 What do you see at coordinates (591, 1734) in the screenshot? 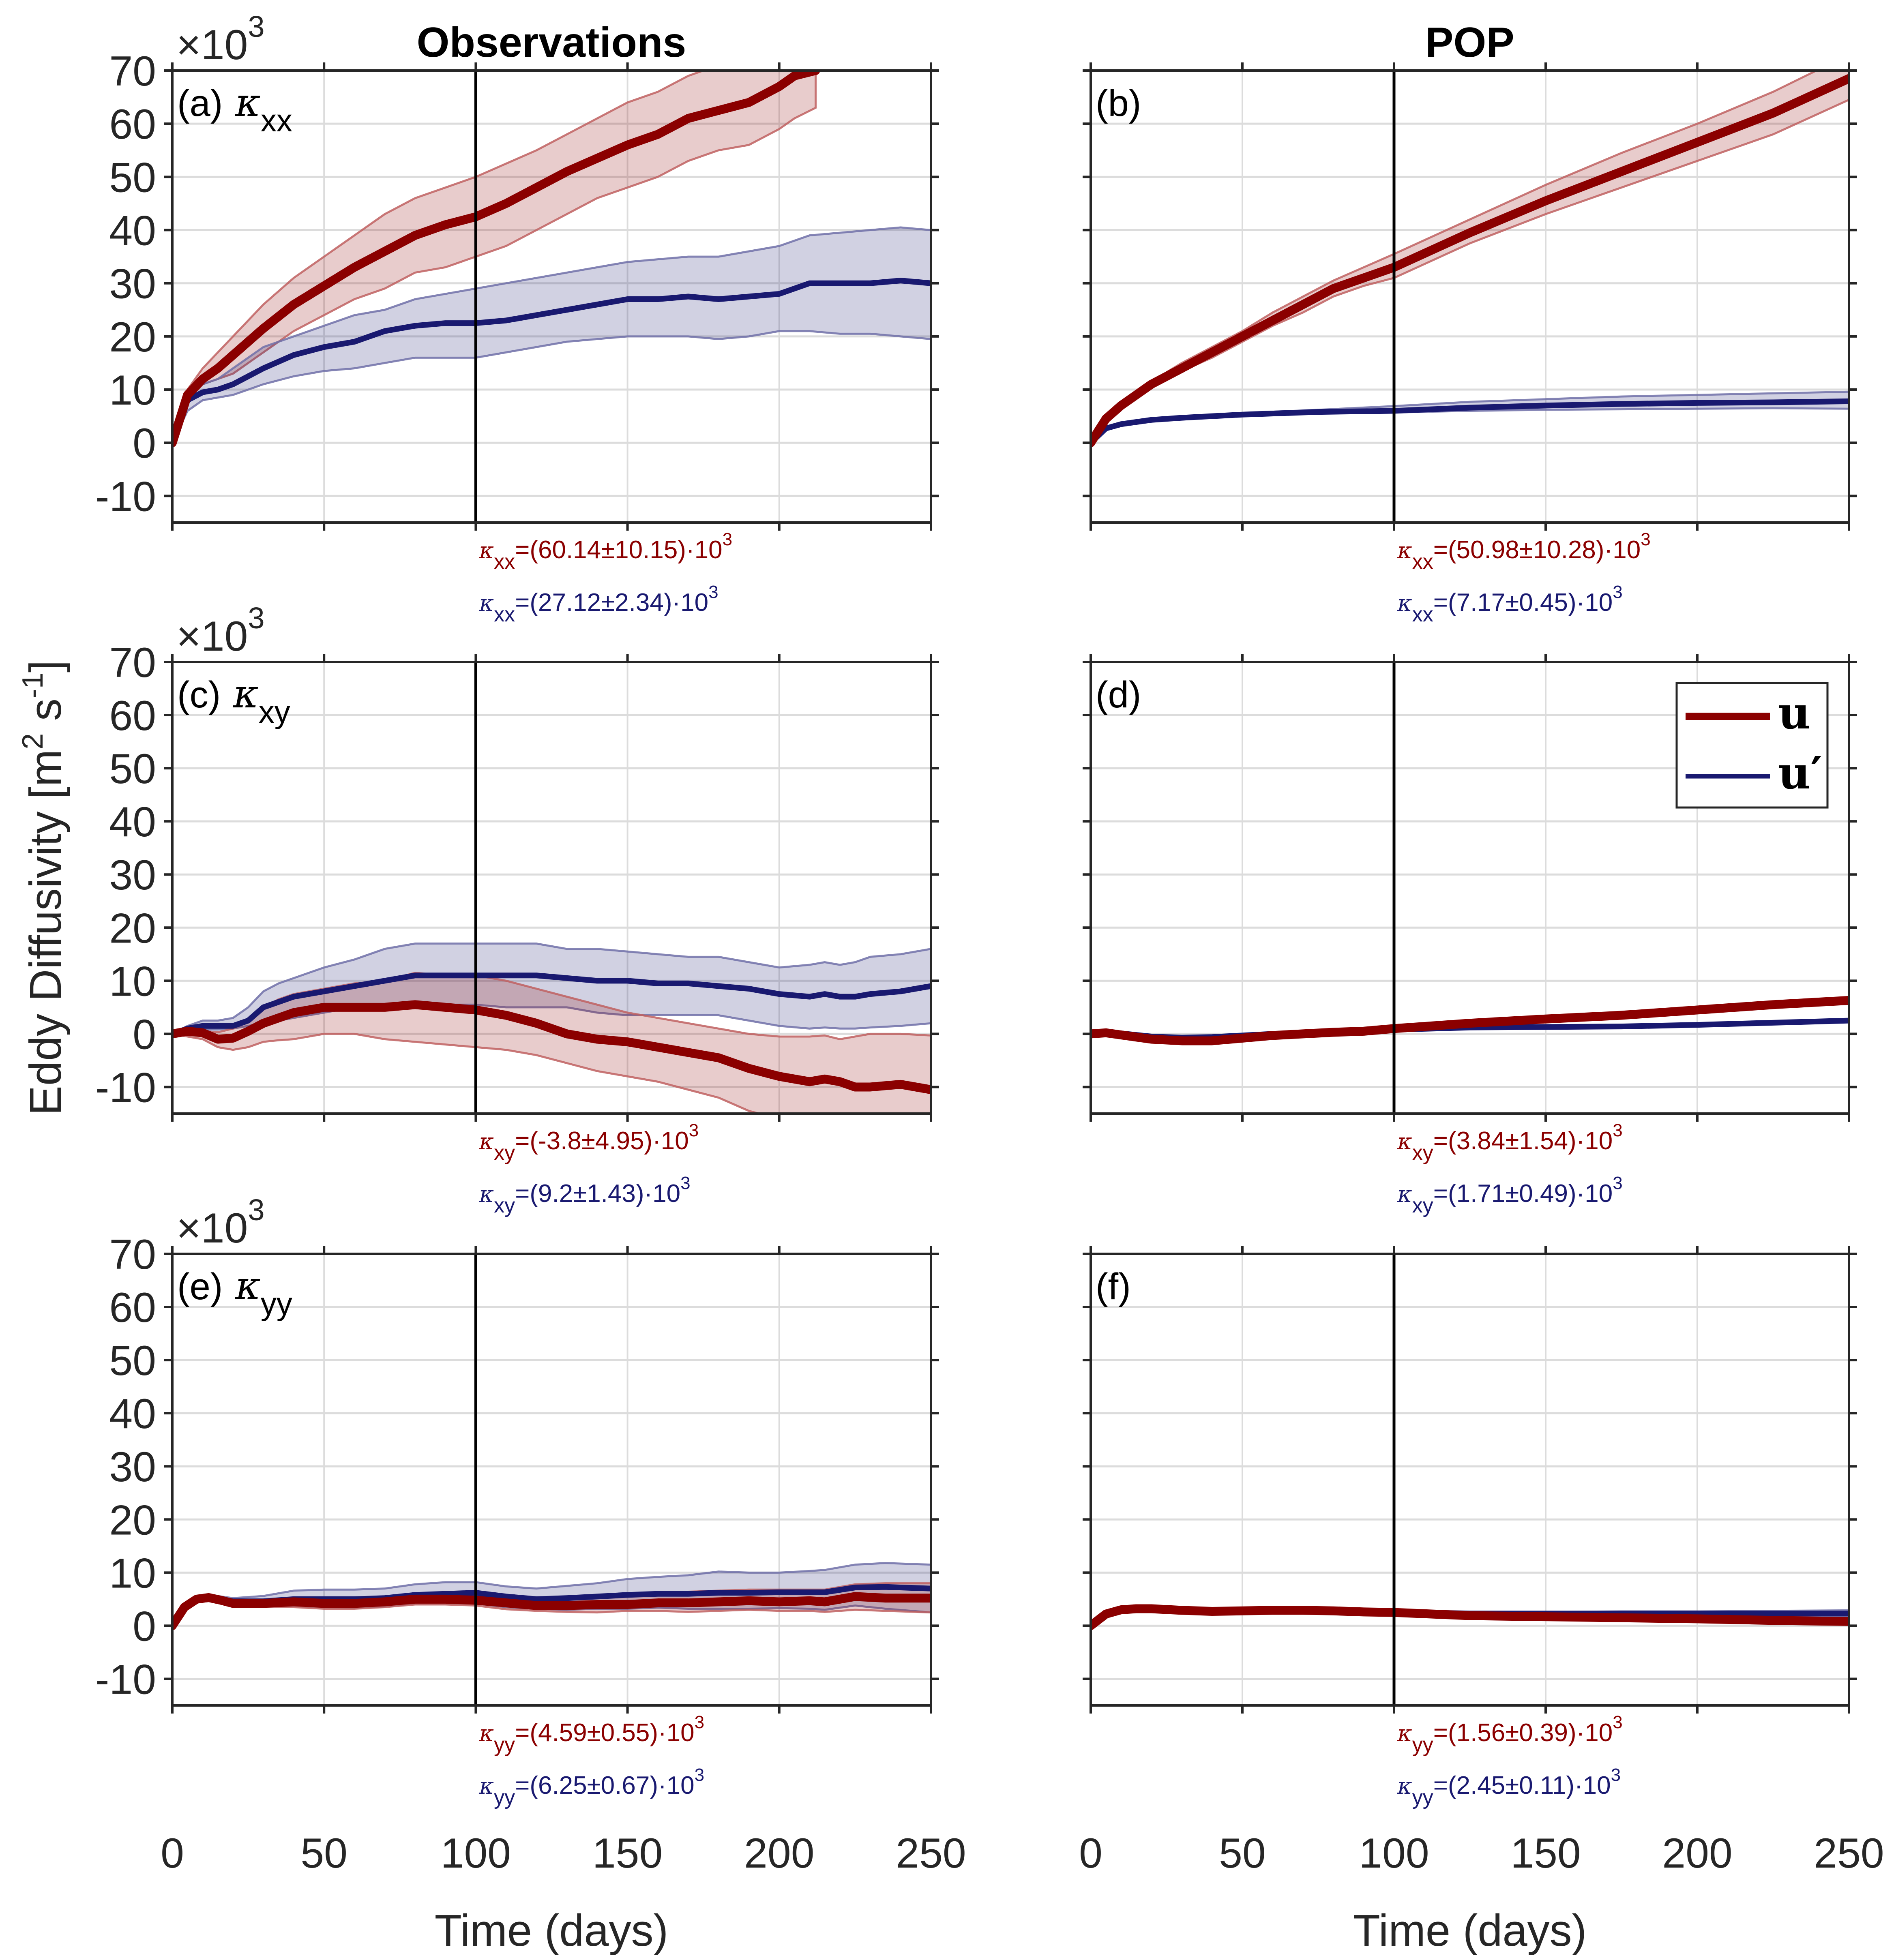
I see `estimate-annotation-u: κyy=(4.59±0.55)·103` at bounding box center [591, 1734].